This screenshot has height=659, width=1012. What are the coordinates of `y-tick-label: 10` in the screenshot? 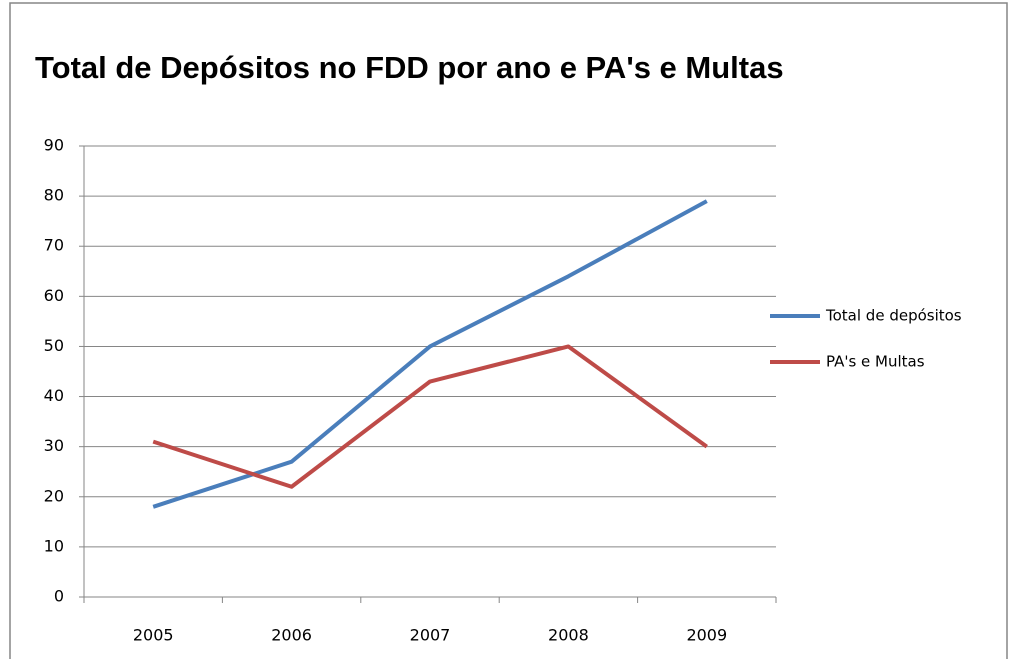 It's located at (54, 545).